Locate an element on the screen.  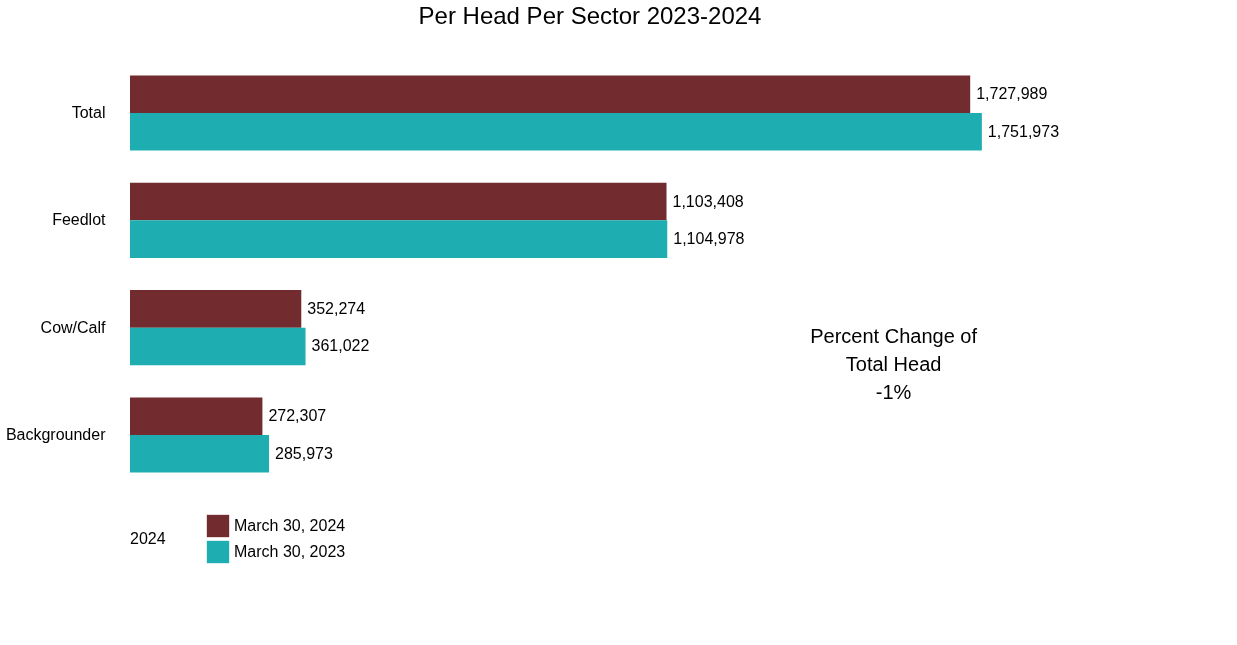
annotation: Percent Change of Total Head -1% is located at coordinates (894, 363).